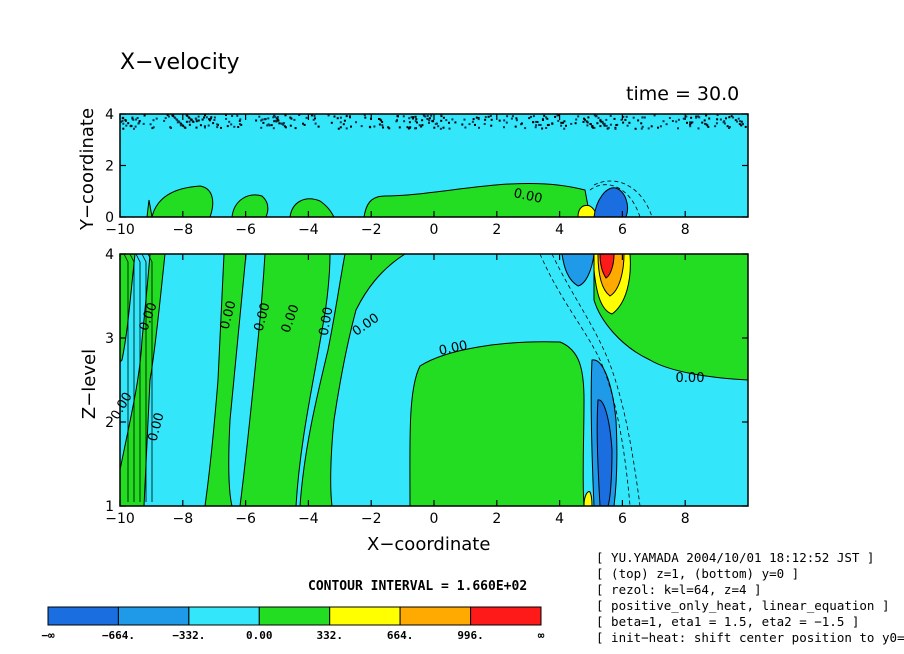 The width and height of the screenshot is (904, 654). I want to click on colorbar-label: 0.00, so click(259, 635).